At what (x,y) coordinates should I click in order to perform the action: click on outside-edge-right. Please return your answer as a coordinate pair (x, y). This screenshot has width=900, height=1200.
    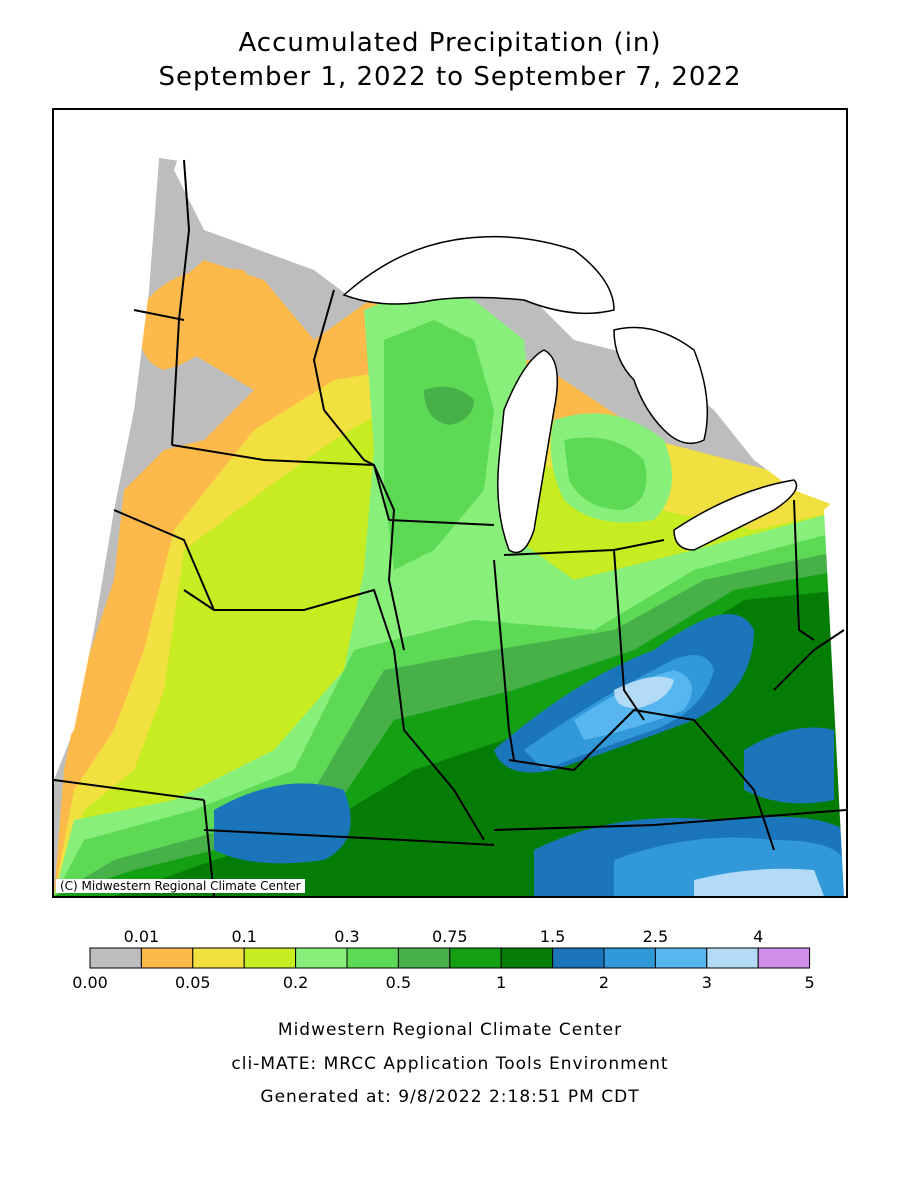
    Looking at the image, I should click on (835, 693).